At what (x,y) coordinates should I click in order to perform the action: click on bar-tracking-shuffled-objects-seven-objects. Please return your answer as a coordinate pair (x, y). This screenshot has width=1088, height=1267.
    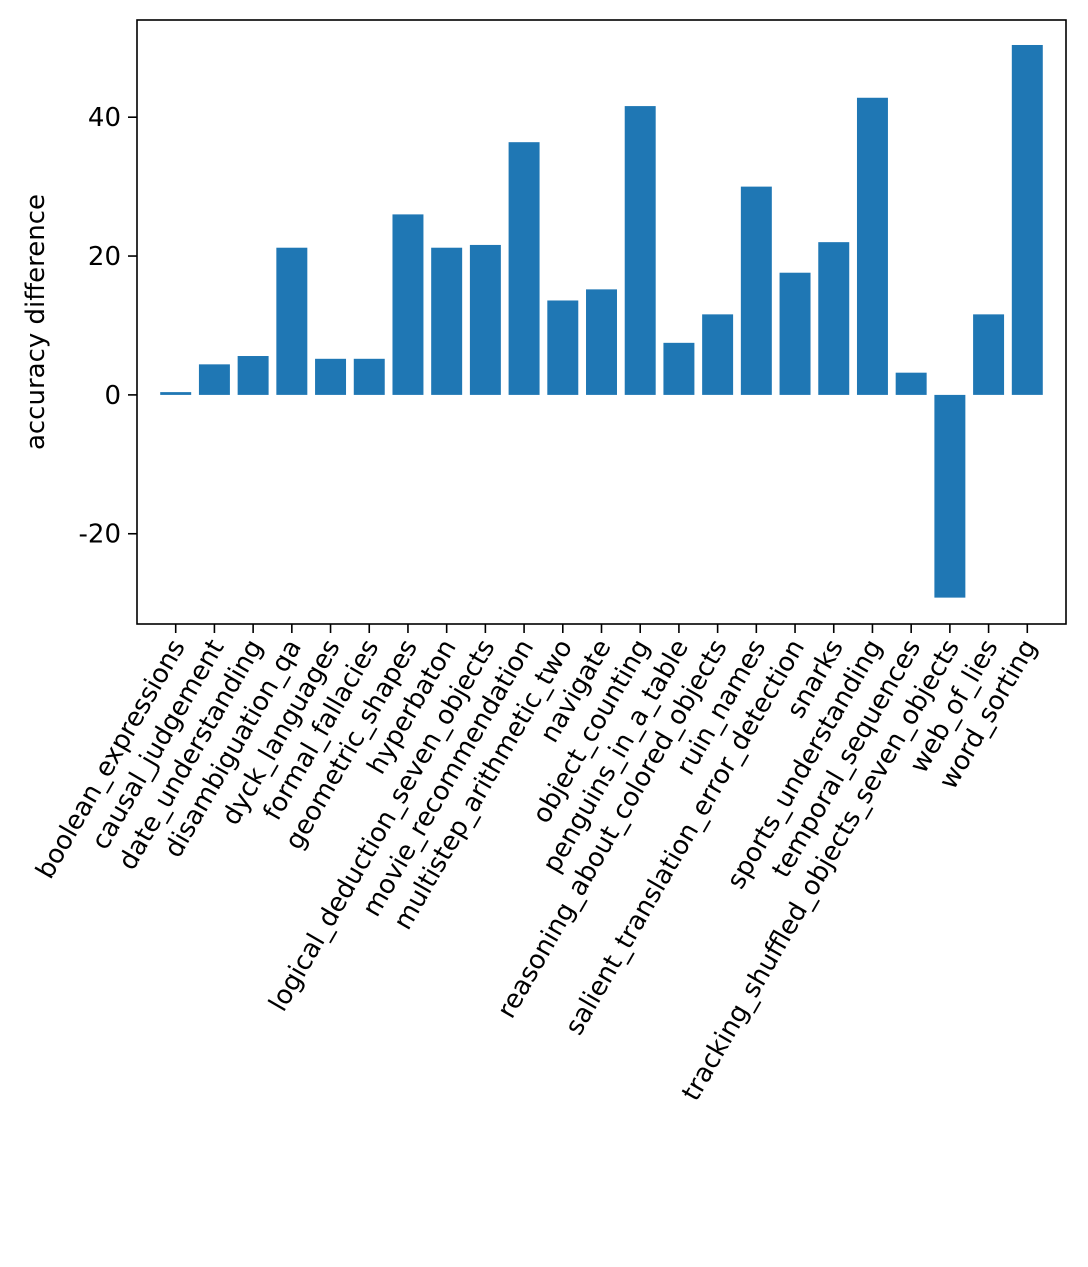
    Looking at the image, I should click on (950, 496).